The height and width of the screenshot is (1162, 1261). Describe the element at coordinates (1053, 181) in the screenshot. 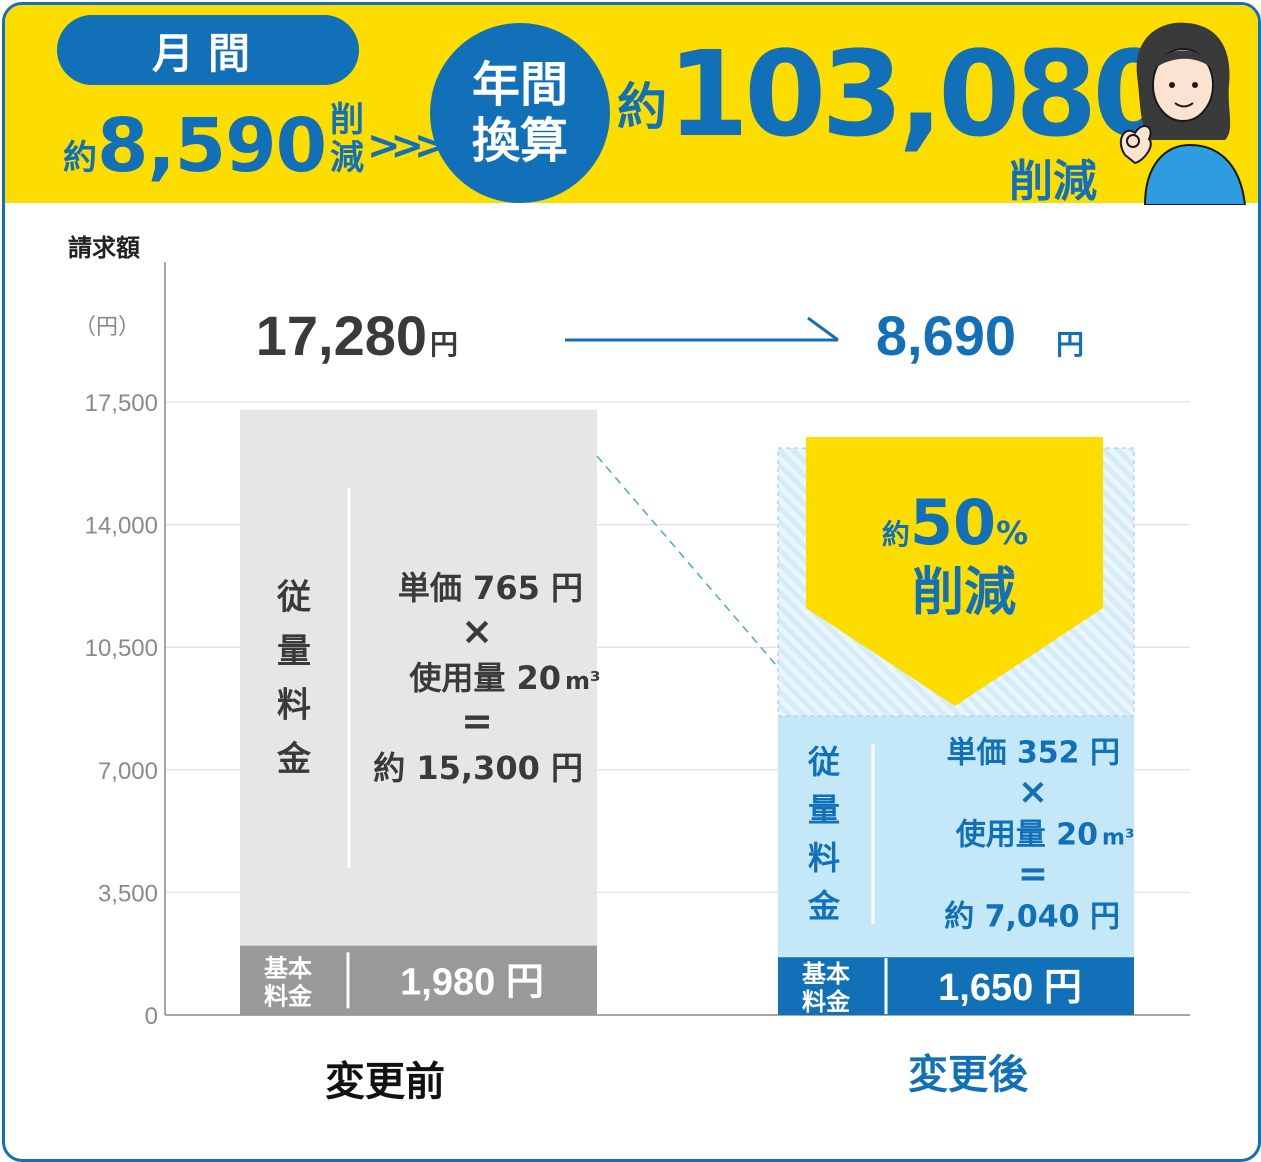

I see `annual-reduction-text: 削減` at that location.